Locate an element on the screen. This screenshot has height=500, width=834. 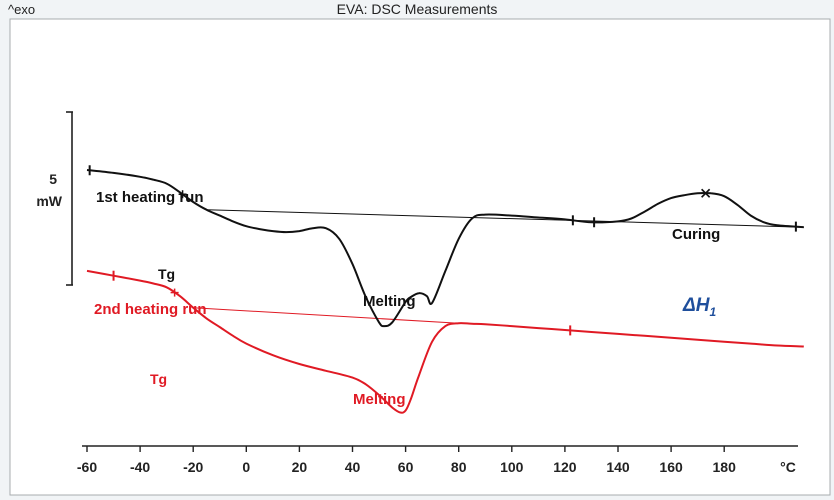
x-tick-label: -20 is located at coordinates (193, 467).